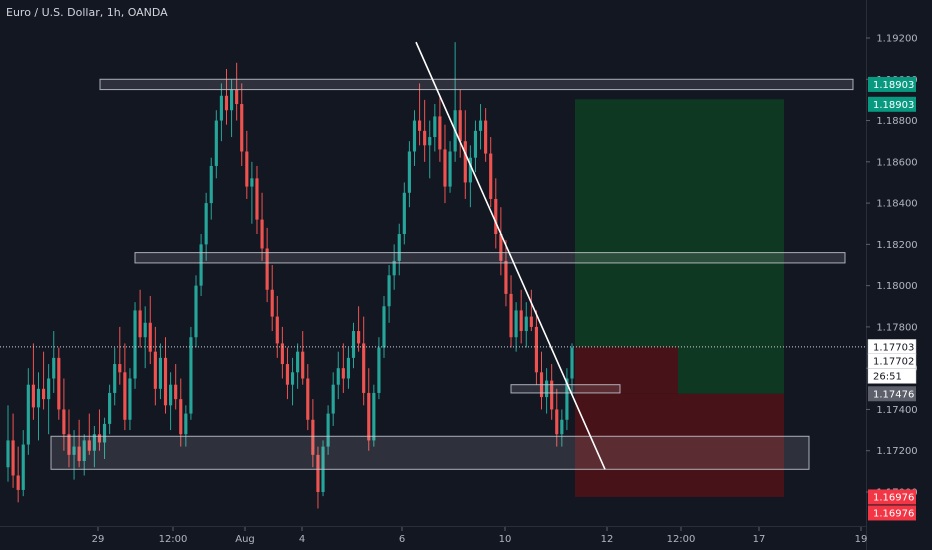 The height and width of the screenshot is (550, 932). I want to click on price-tag-label-stop: 1.16976, so click(893, 497).